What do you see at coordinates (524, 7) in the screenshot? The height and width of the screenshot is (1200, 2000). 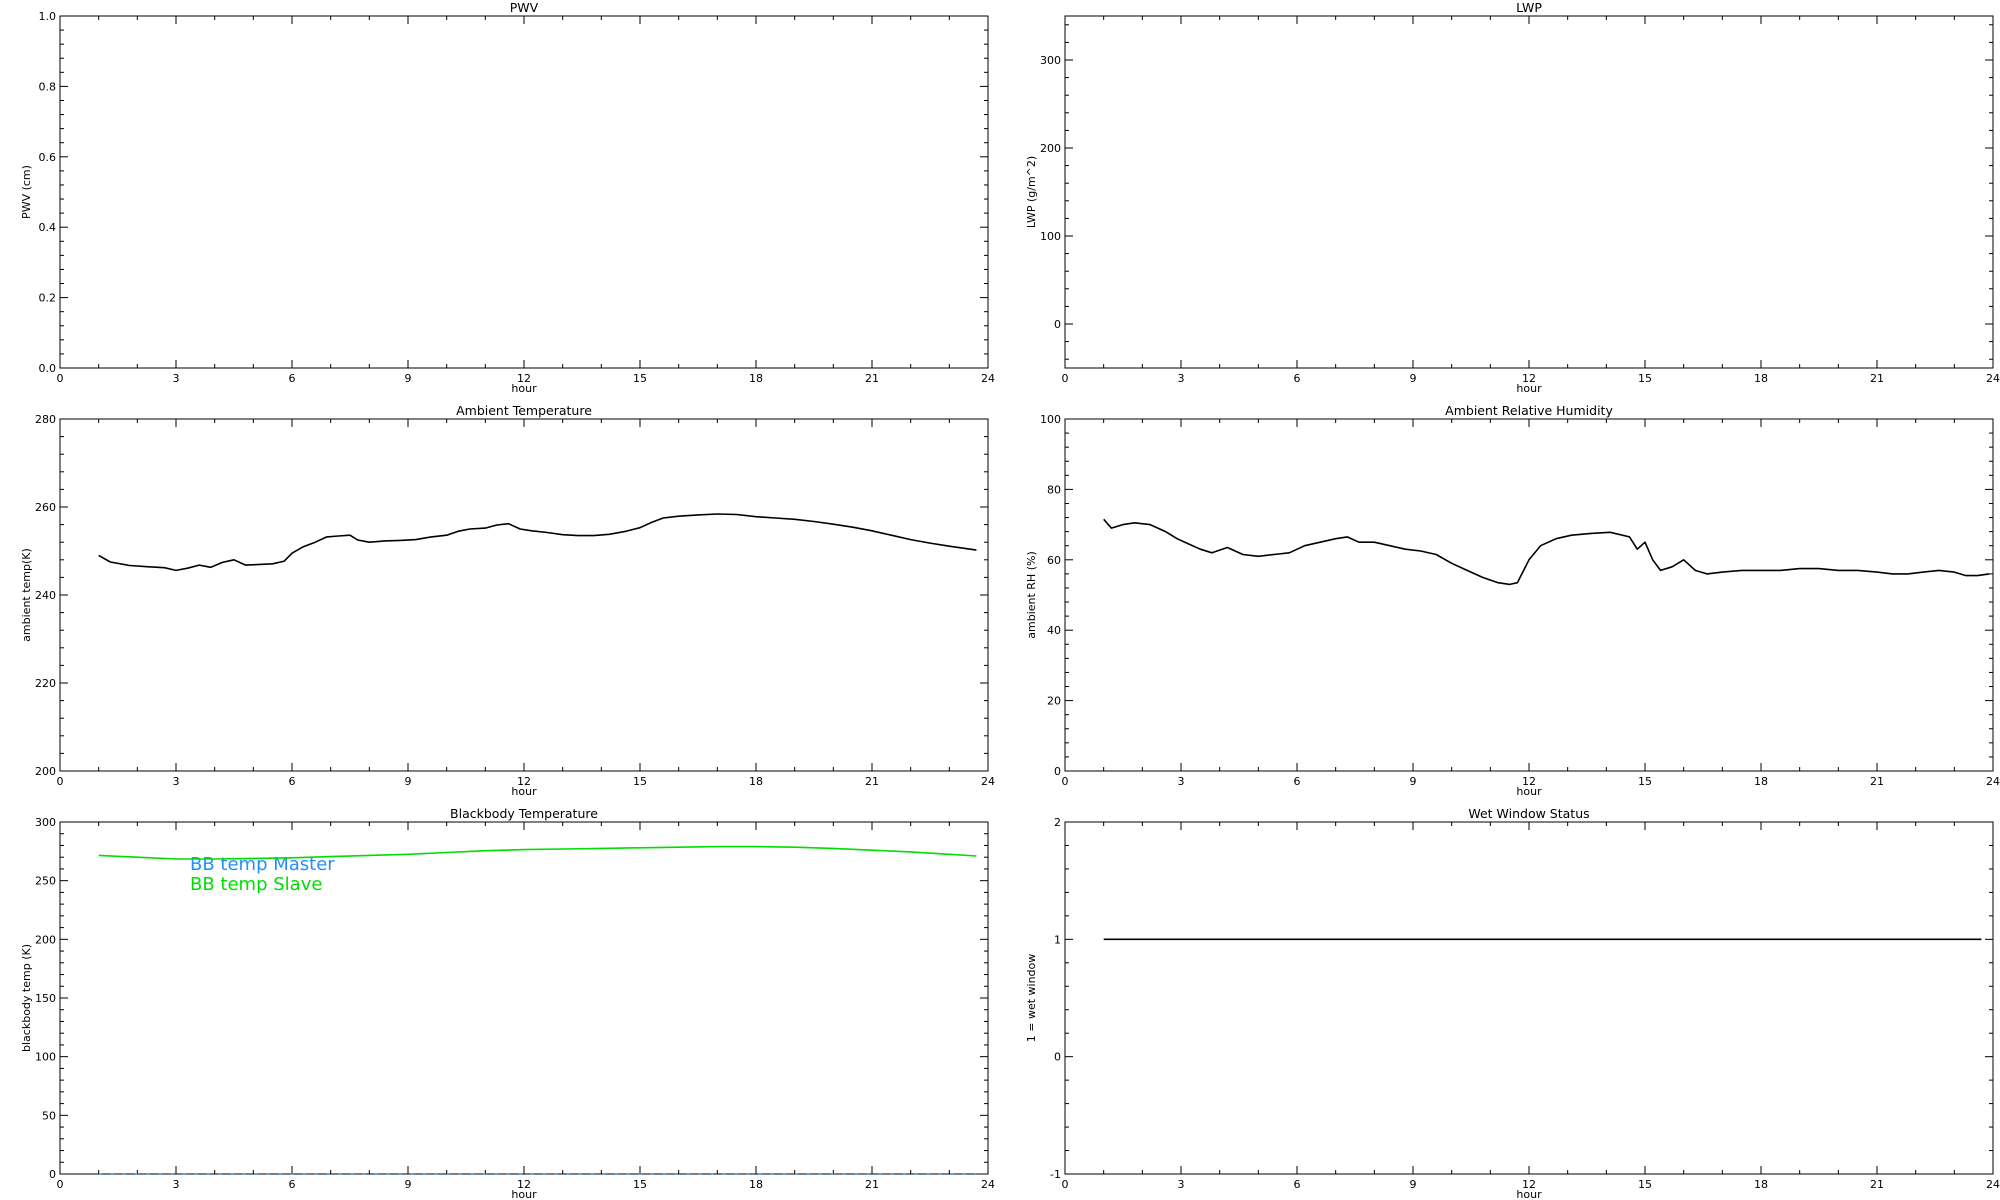 I see `chart-title: PWV` at bounding box center [524, 7].